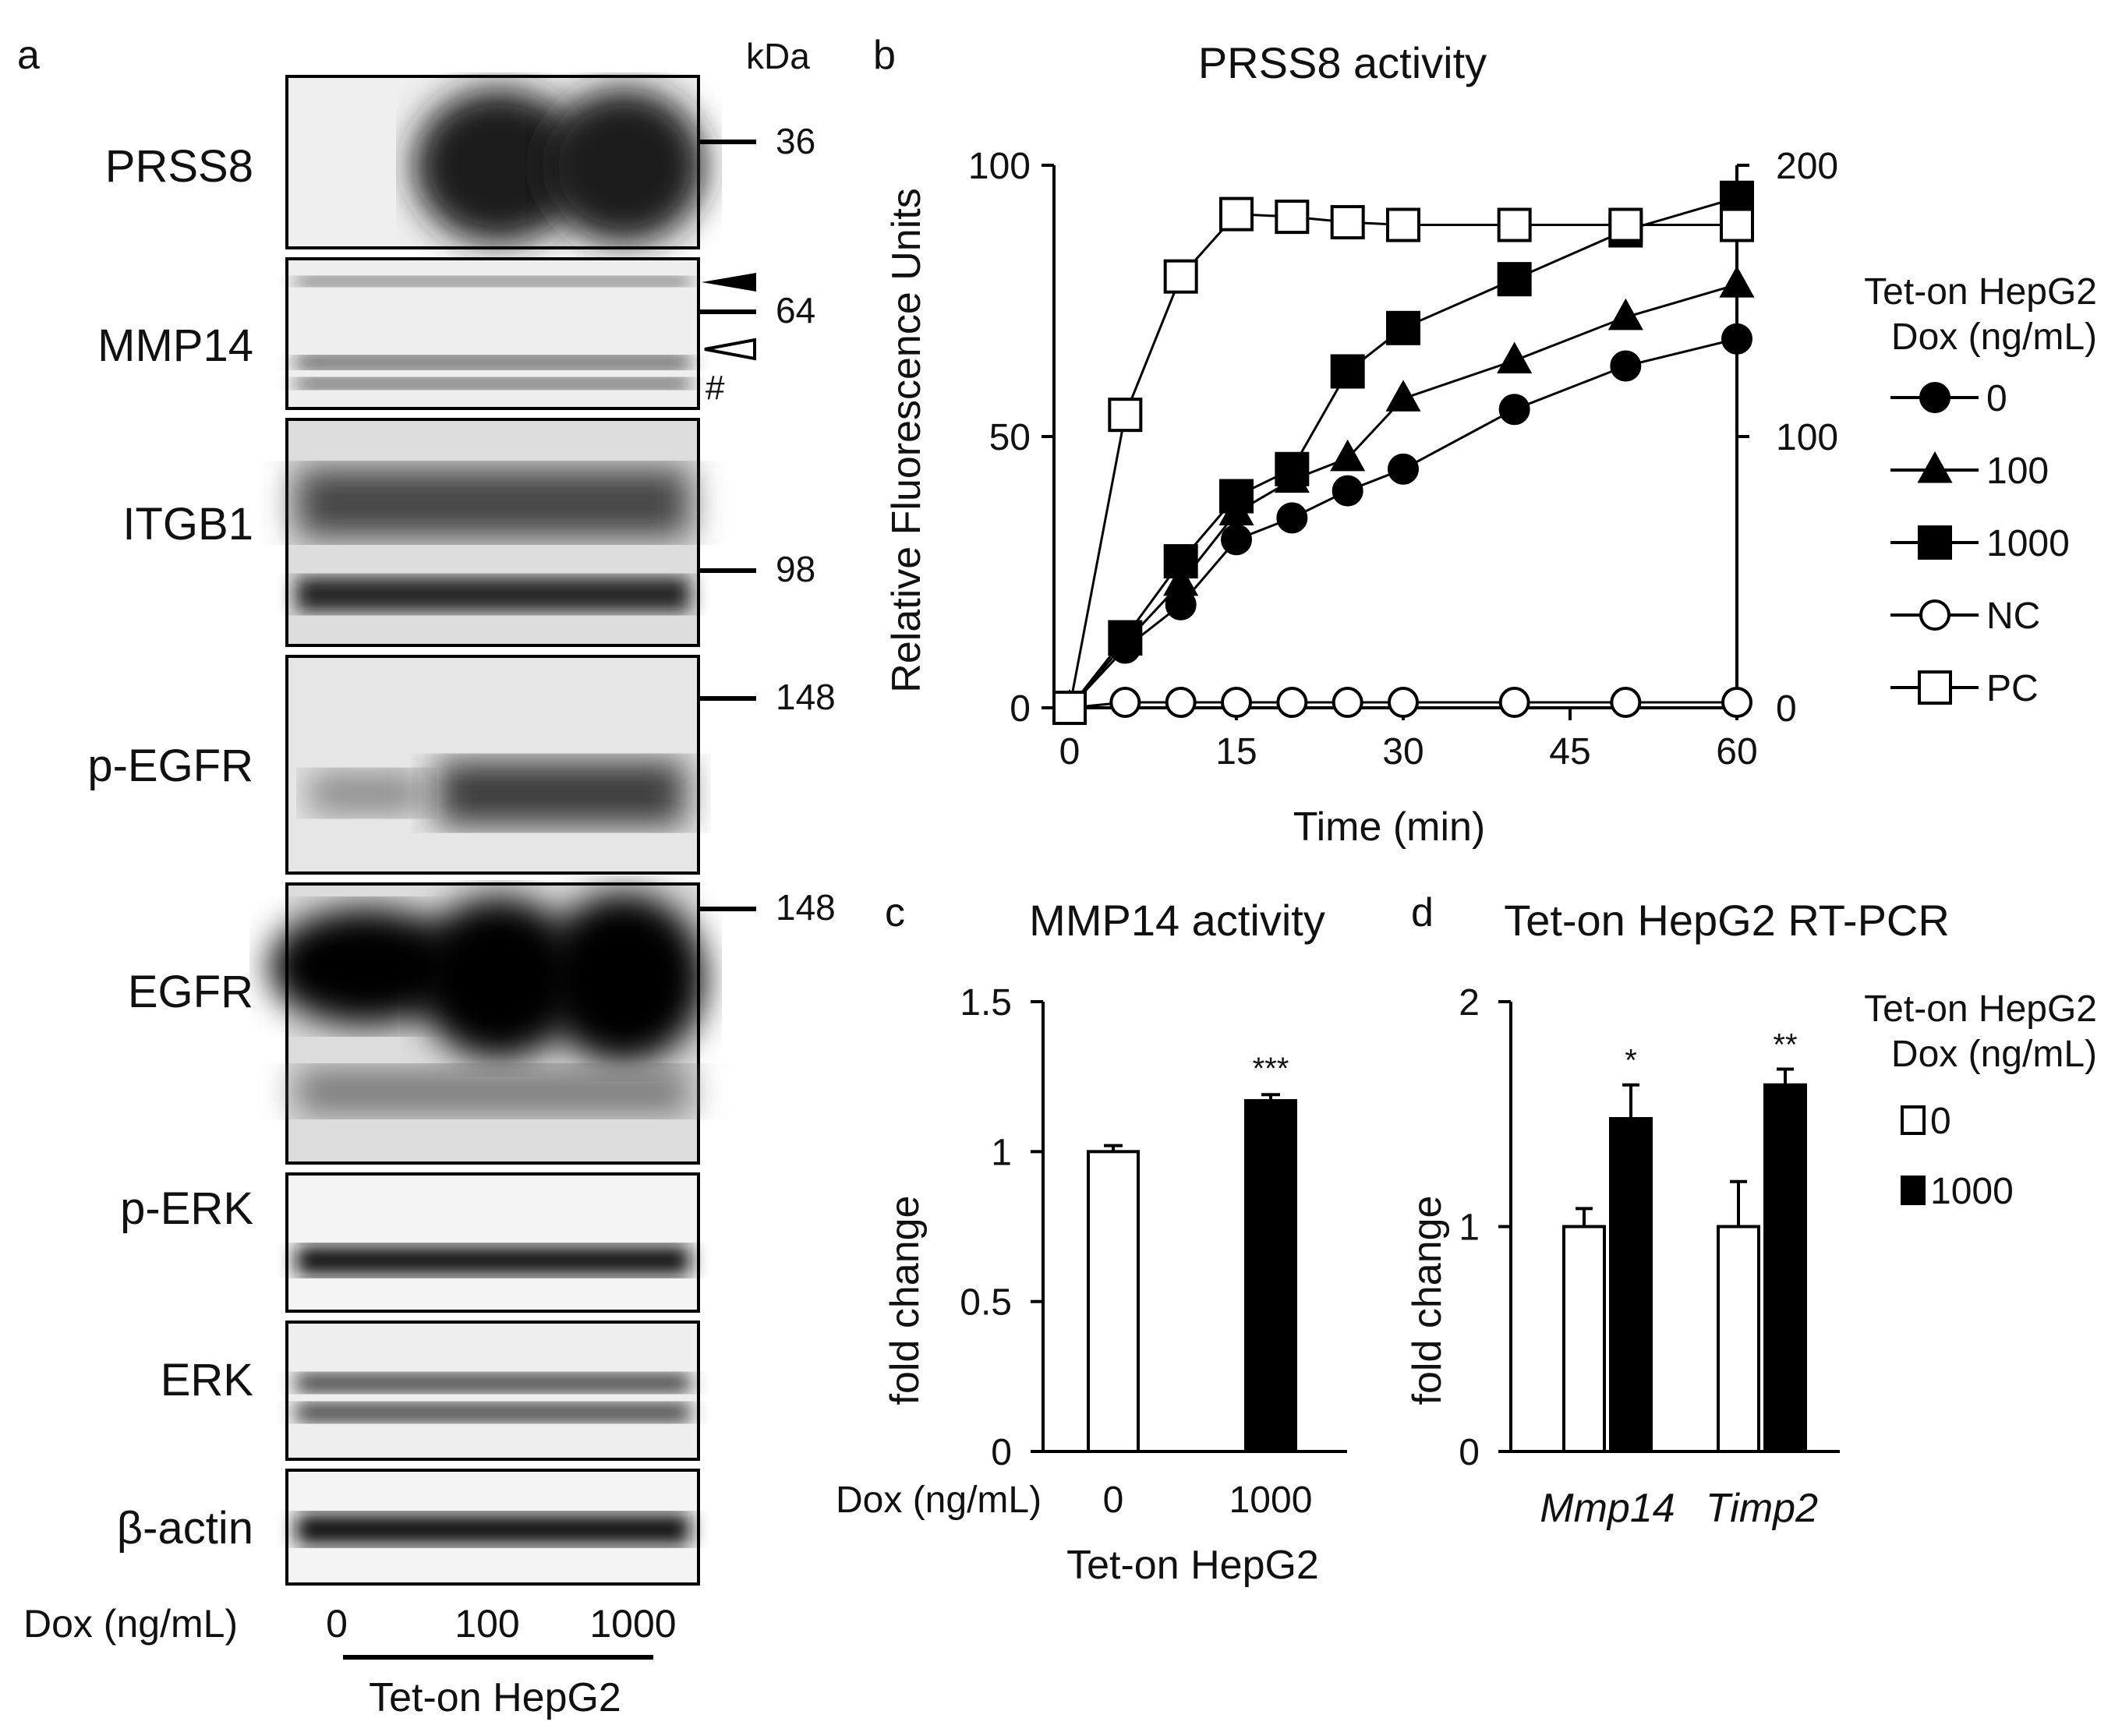 The width and height of the screenshot is (2122, 1736). I want to click on chart-b-plot-area: 0 50 100 0 100 200 0 15 30 45 60, so click(1403, 460).